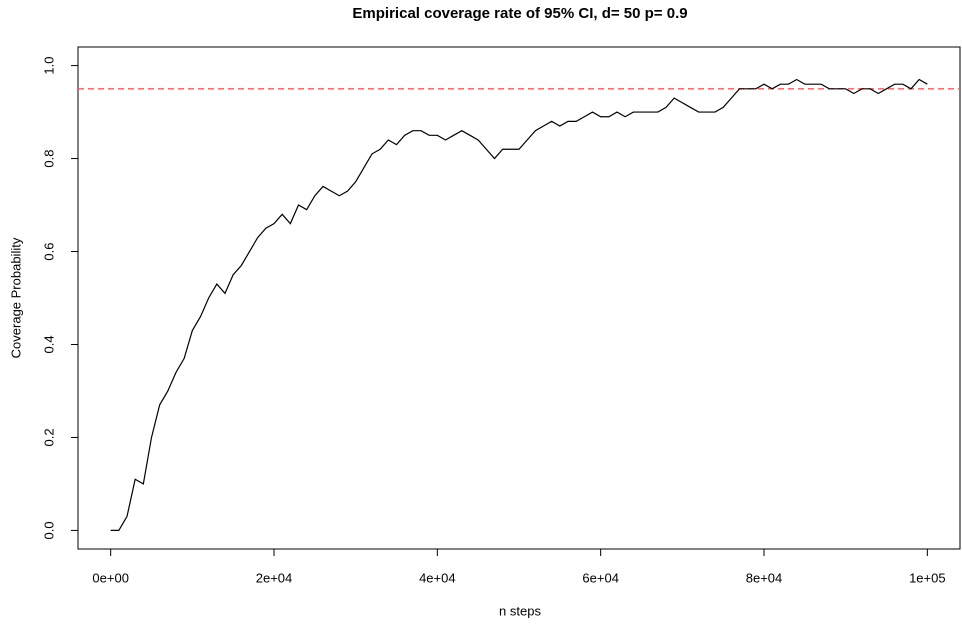  What do you see at coordinates (48, 159) in the screenshot?
I see `y-tick-label: 0.8` at bounding box center [48, 159].